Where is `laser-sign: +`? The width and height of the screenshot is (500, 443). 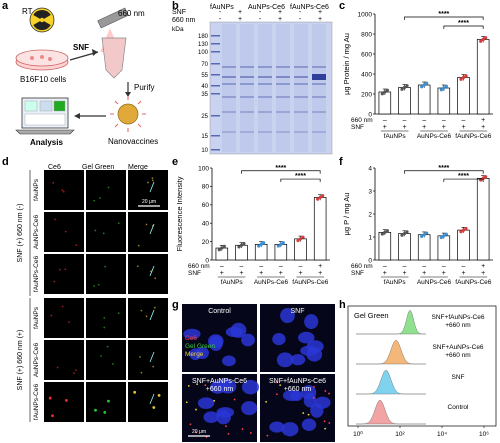
laser-sign: + is located at coordinates (483, 266).